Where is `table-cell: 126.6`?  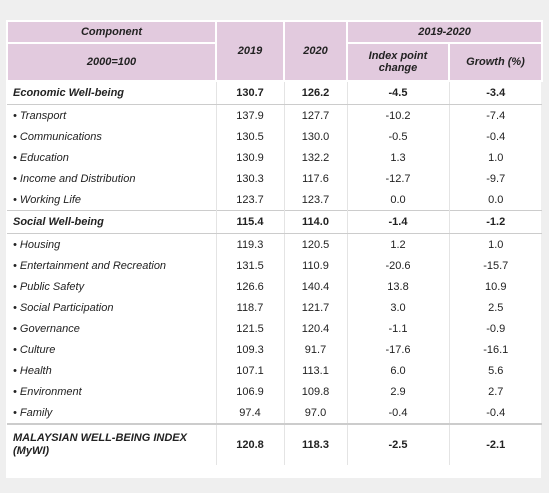 table-cell: 126.6 is located at coordinates (249, 286).